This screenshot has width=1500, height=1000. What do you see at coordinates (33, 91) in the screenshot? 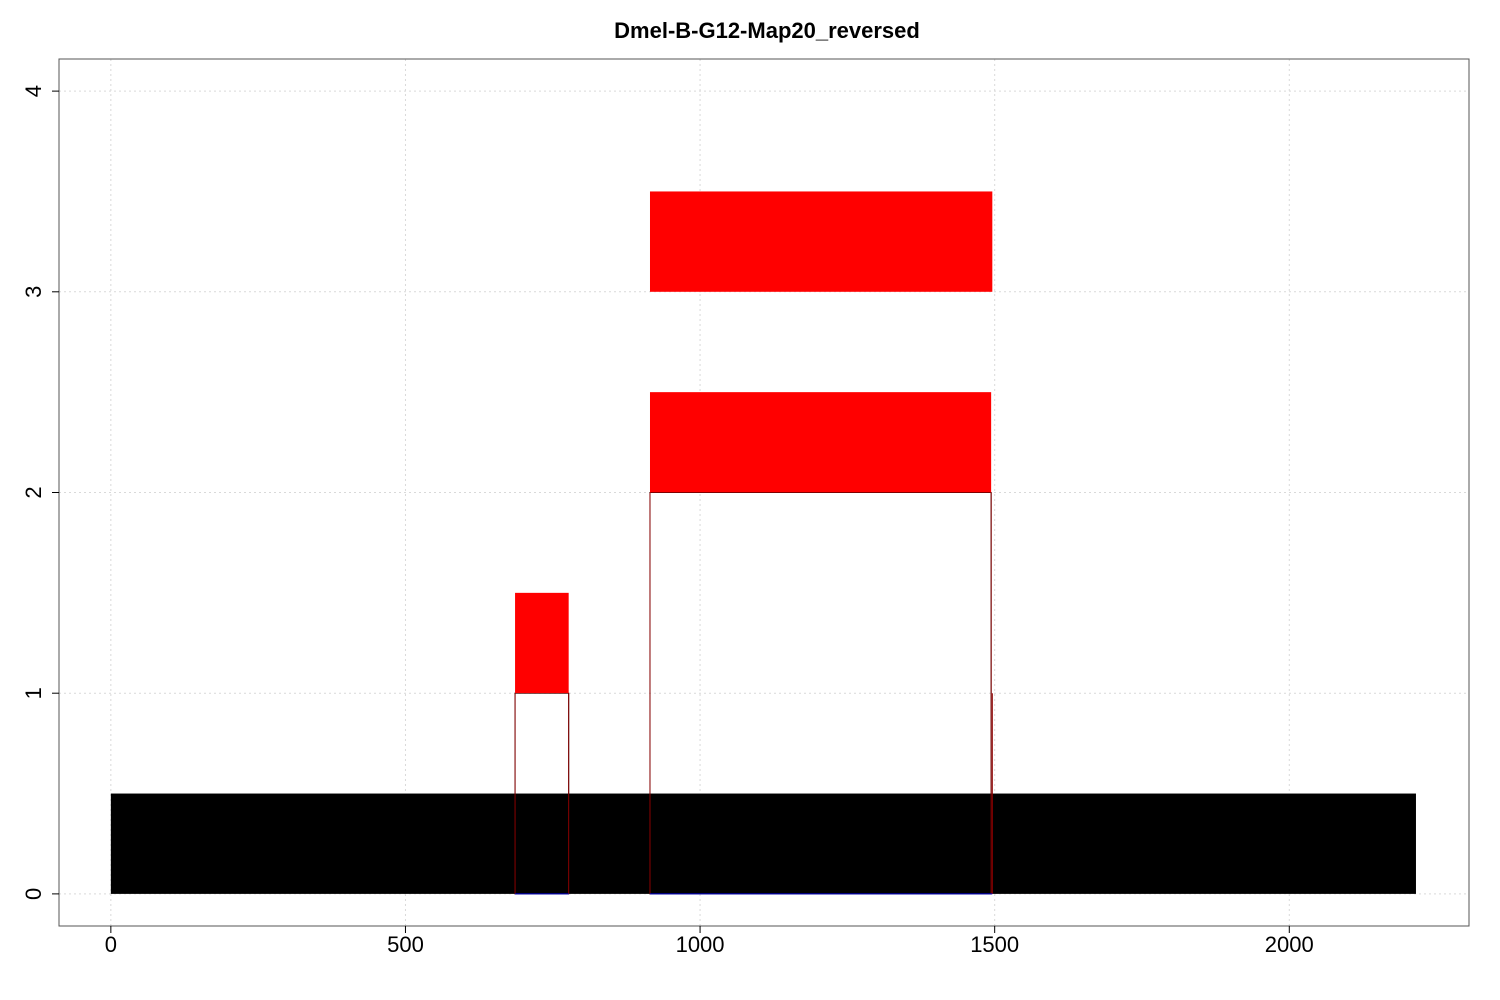
I see `y-tick-label: 4` at bounding box center [33, 91].